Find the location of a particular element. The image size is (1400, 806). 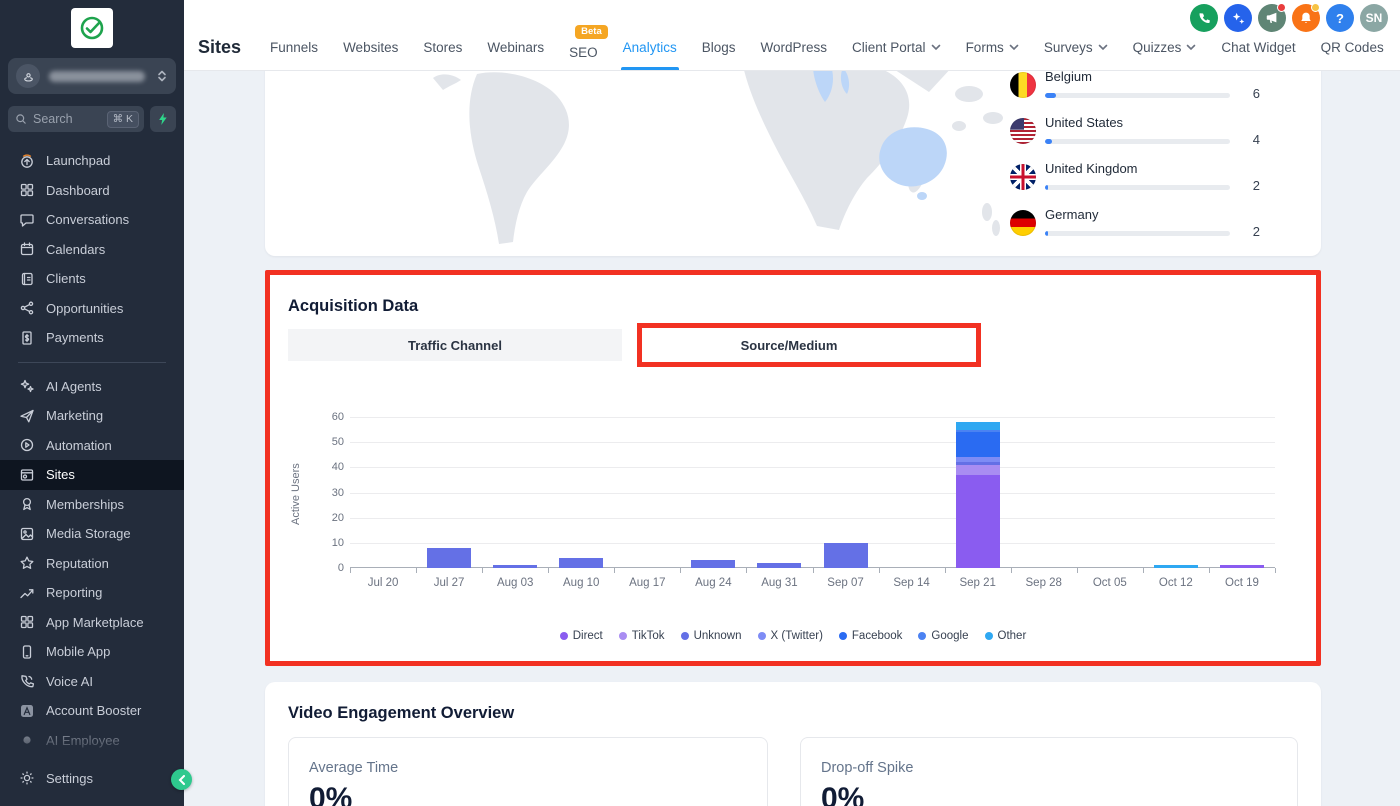

search-box: ⌘ K is located at coordinates (76, 119).